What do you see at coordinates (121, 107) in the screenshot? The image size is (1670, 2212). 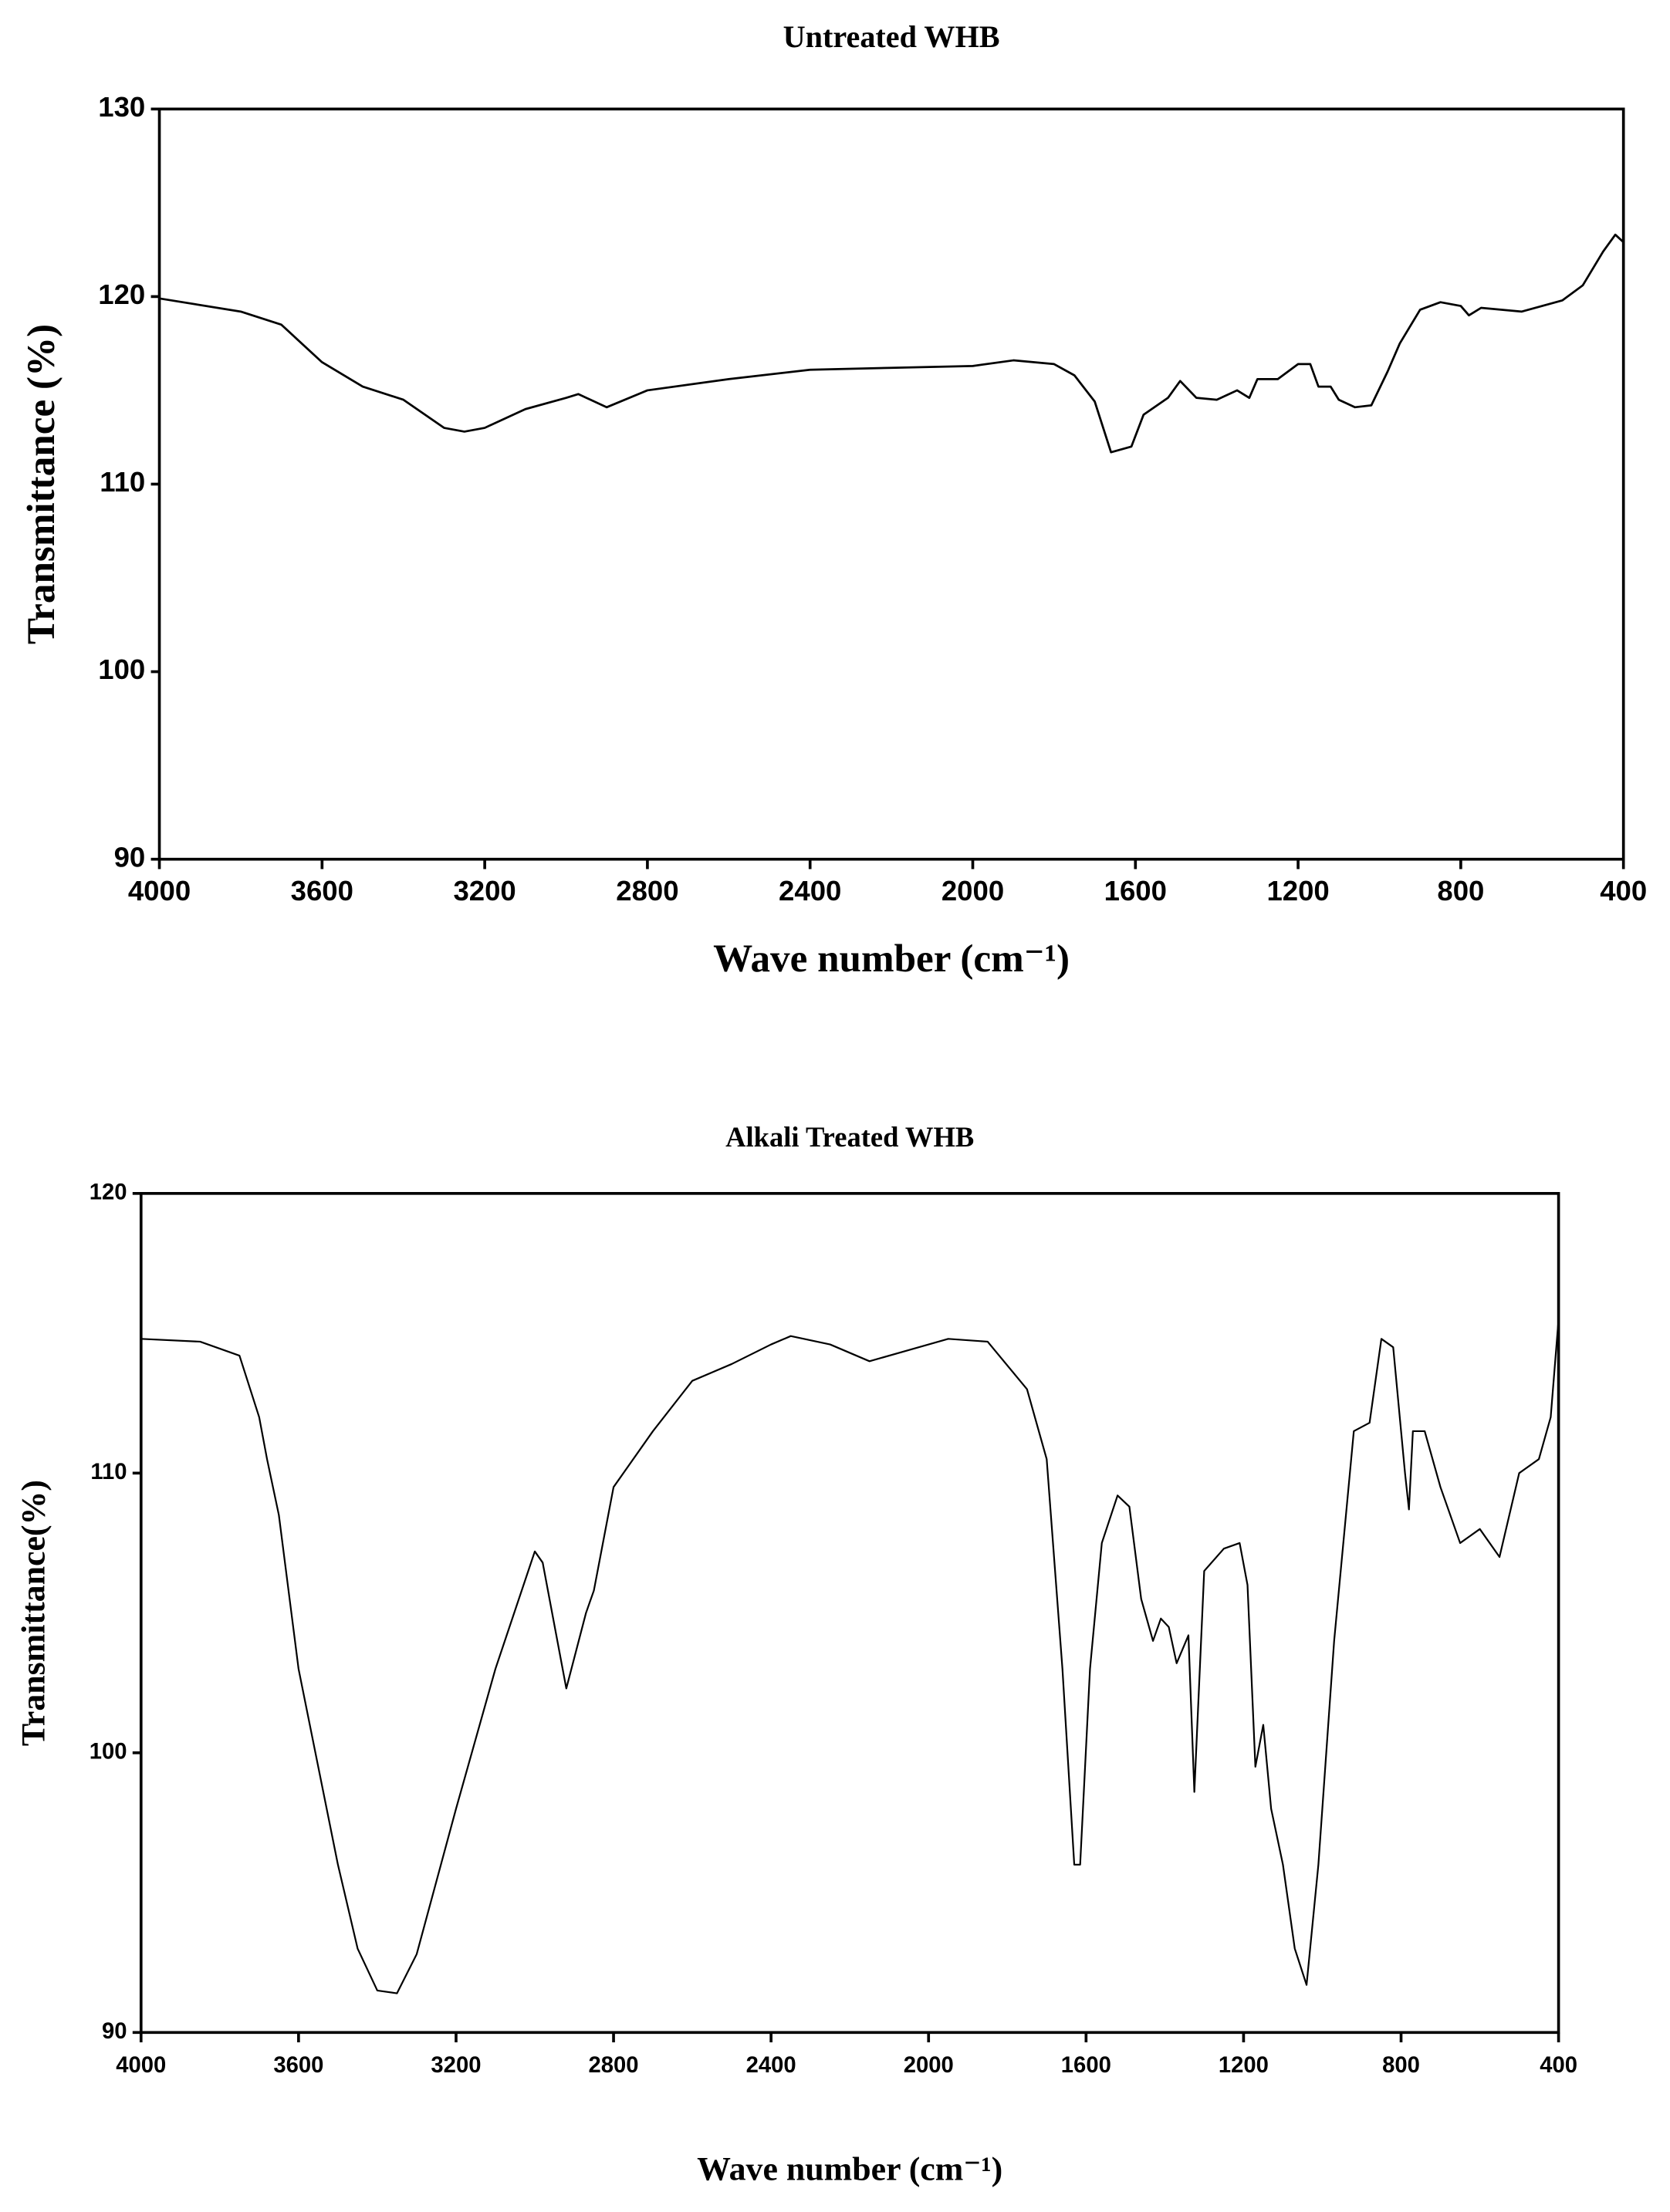 I see `y-tick-label: 130` at bounding box center [121, 107].